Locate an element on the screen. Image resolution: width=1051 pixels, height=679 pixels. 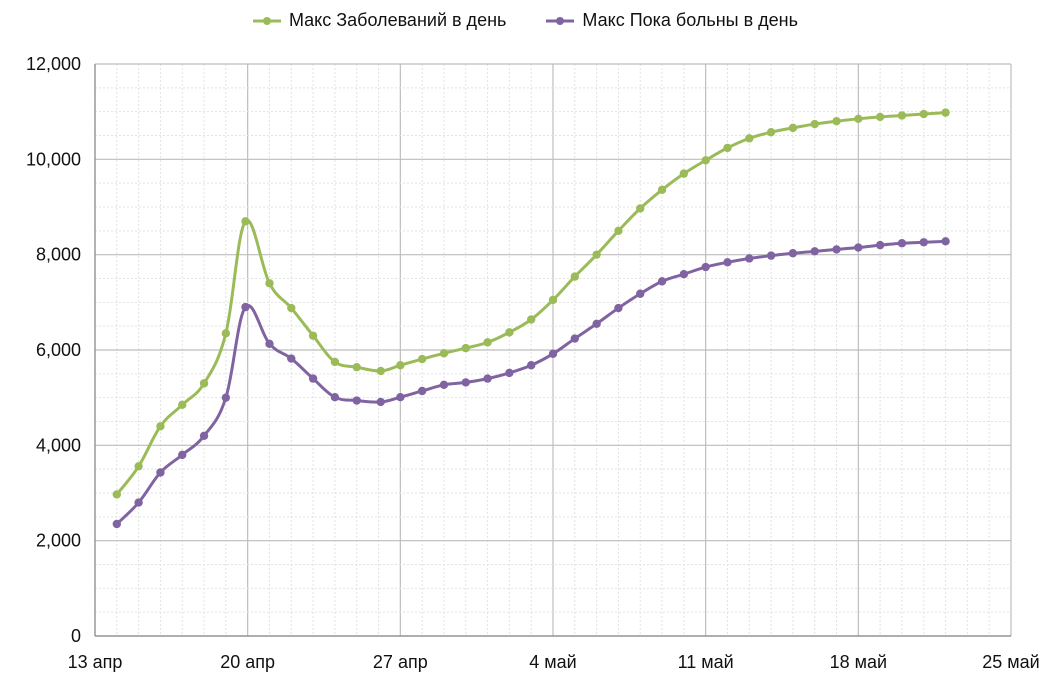
x-tick-label: 20 апр is located at coordinates (247, 662).